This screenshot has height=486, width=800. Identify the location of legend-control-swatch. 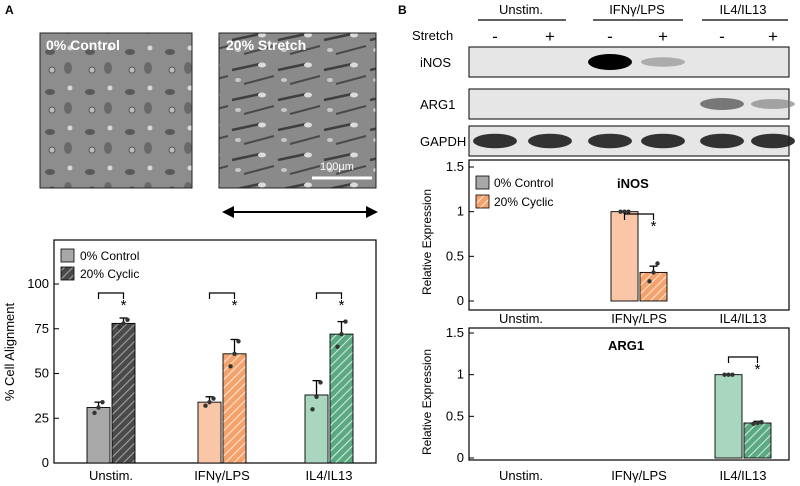
(67, 255).